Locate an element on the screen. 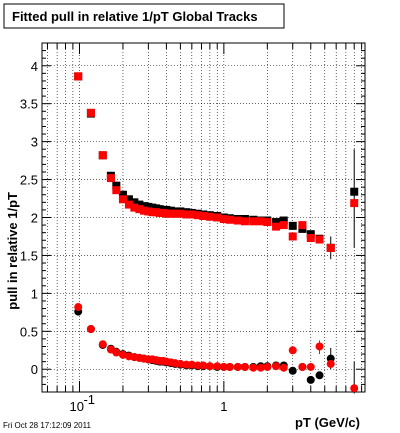 This screenshot has height=433, width=400. x-axis-title: pT (GeV/c) is located at coordinates (327, 422).